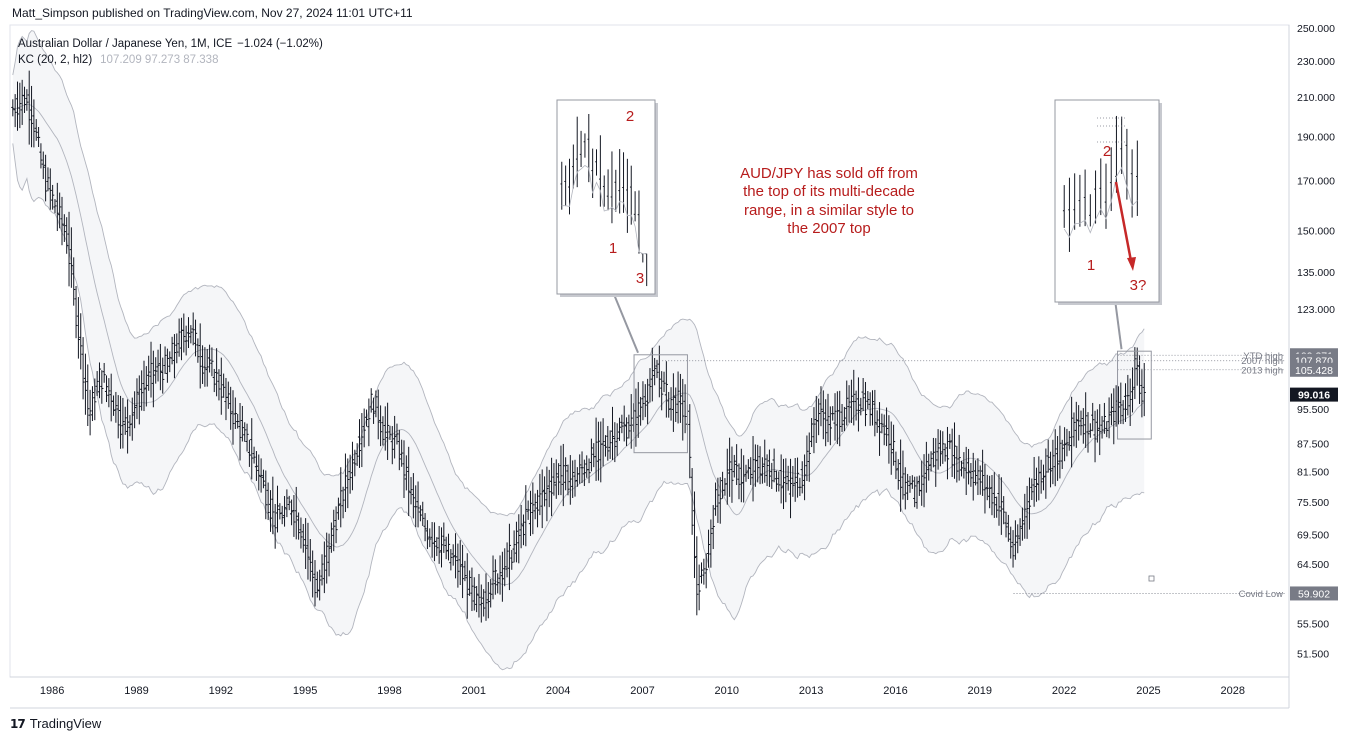  I want to click on x-tick-label: 2025, so click(1148, 691).